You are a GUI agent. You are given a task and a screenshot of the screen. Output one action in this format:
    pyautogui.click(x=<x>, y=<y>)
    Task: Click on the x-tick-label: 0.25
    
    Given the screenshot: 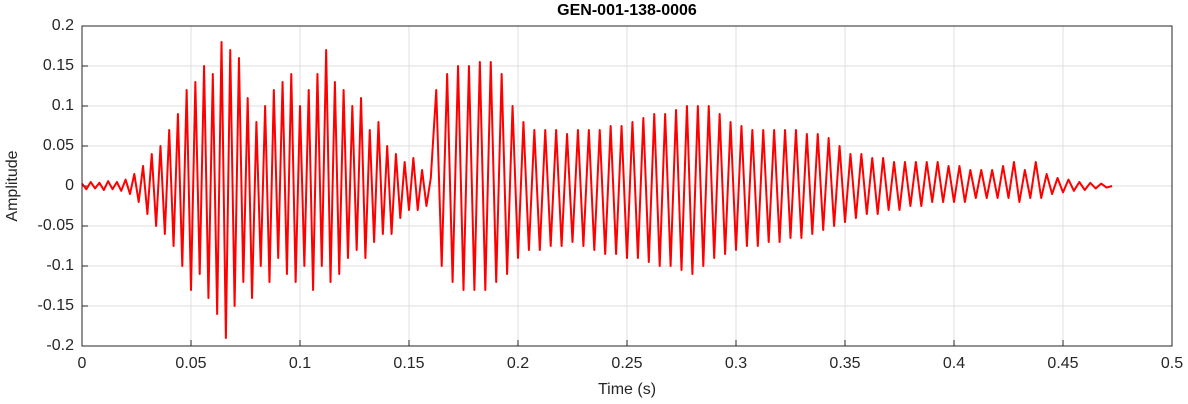 What is the action you would take?
    pyautogui.click(x=626, y=363)
    